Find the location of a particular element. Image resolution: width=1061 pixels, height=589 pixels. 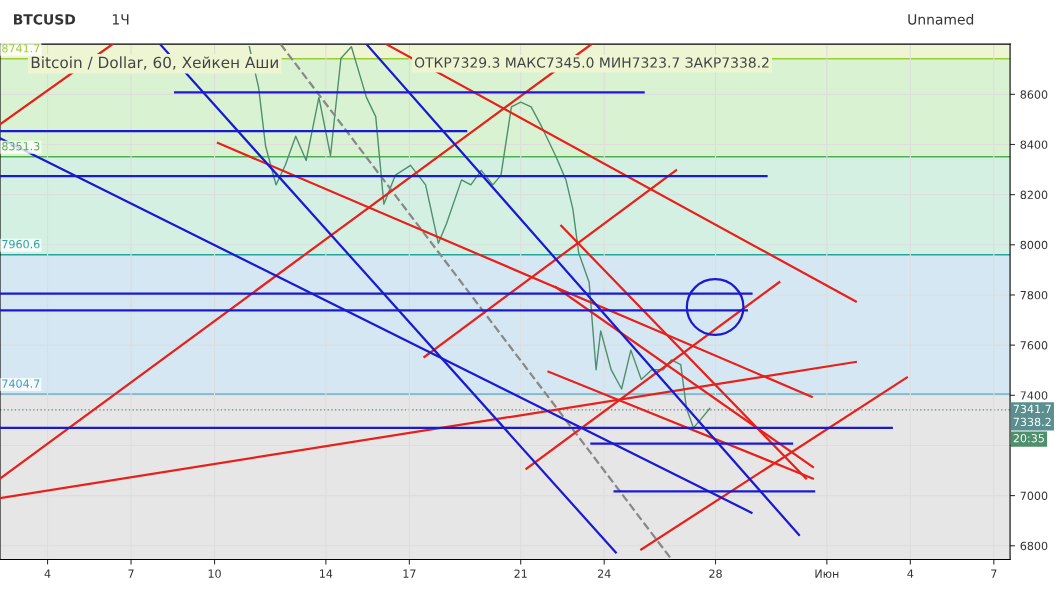

y-tick-label: 8600 is located at coordinates (1034, 94).